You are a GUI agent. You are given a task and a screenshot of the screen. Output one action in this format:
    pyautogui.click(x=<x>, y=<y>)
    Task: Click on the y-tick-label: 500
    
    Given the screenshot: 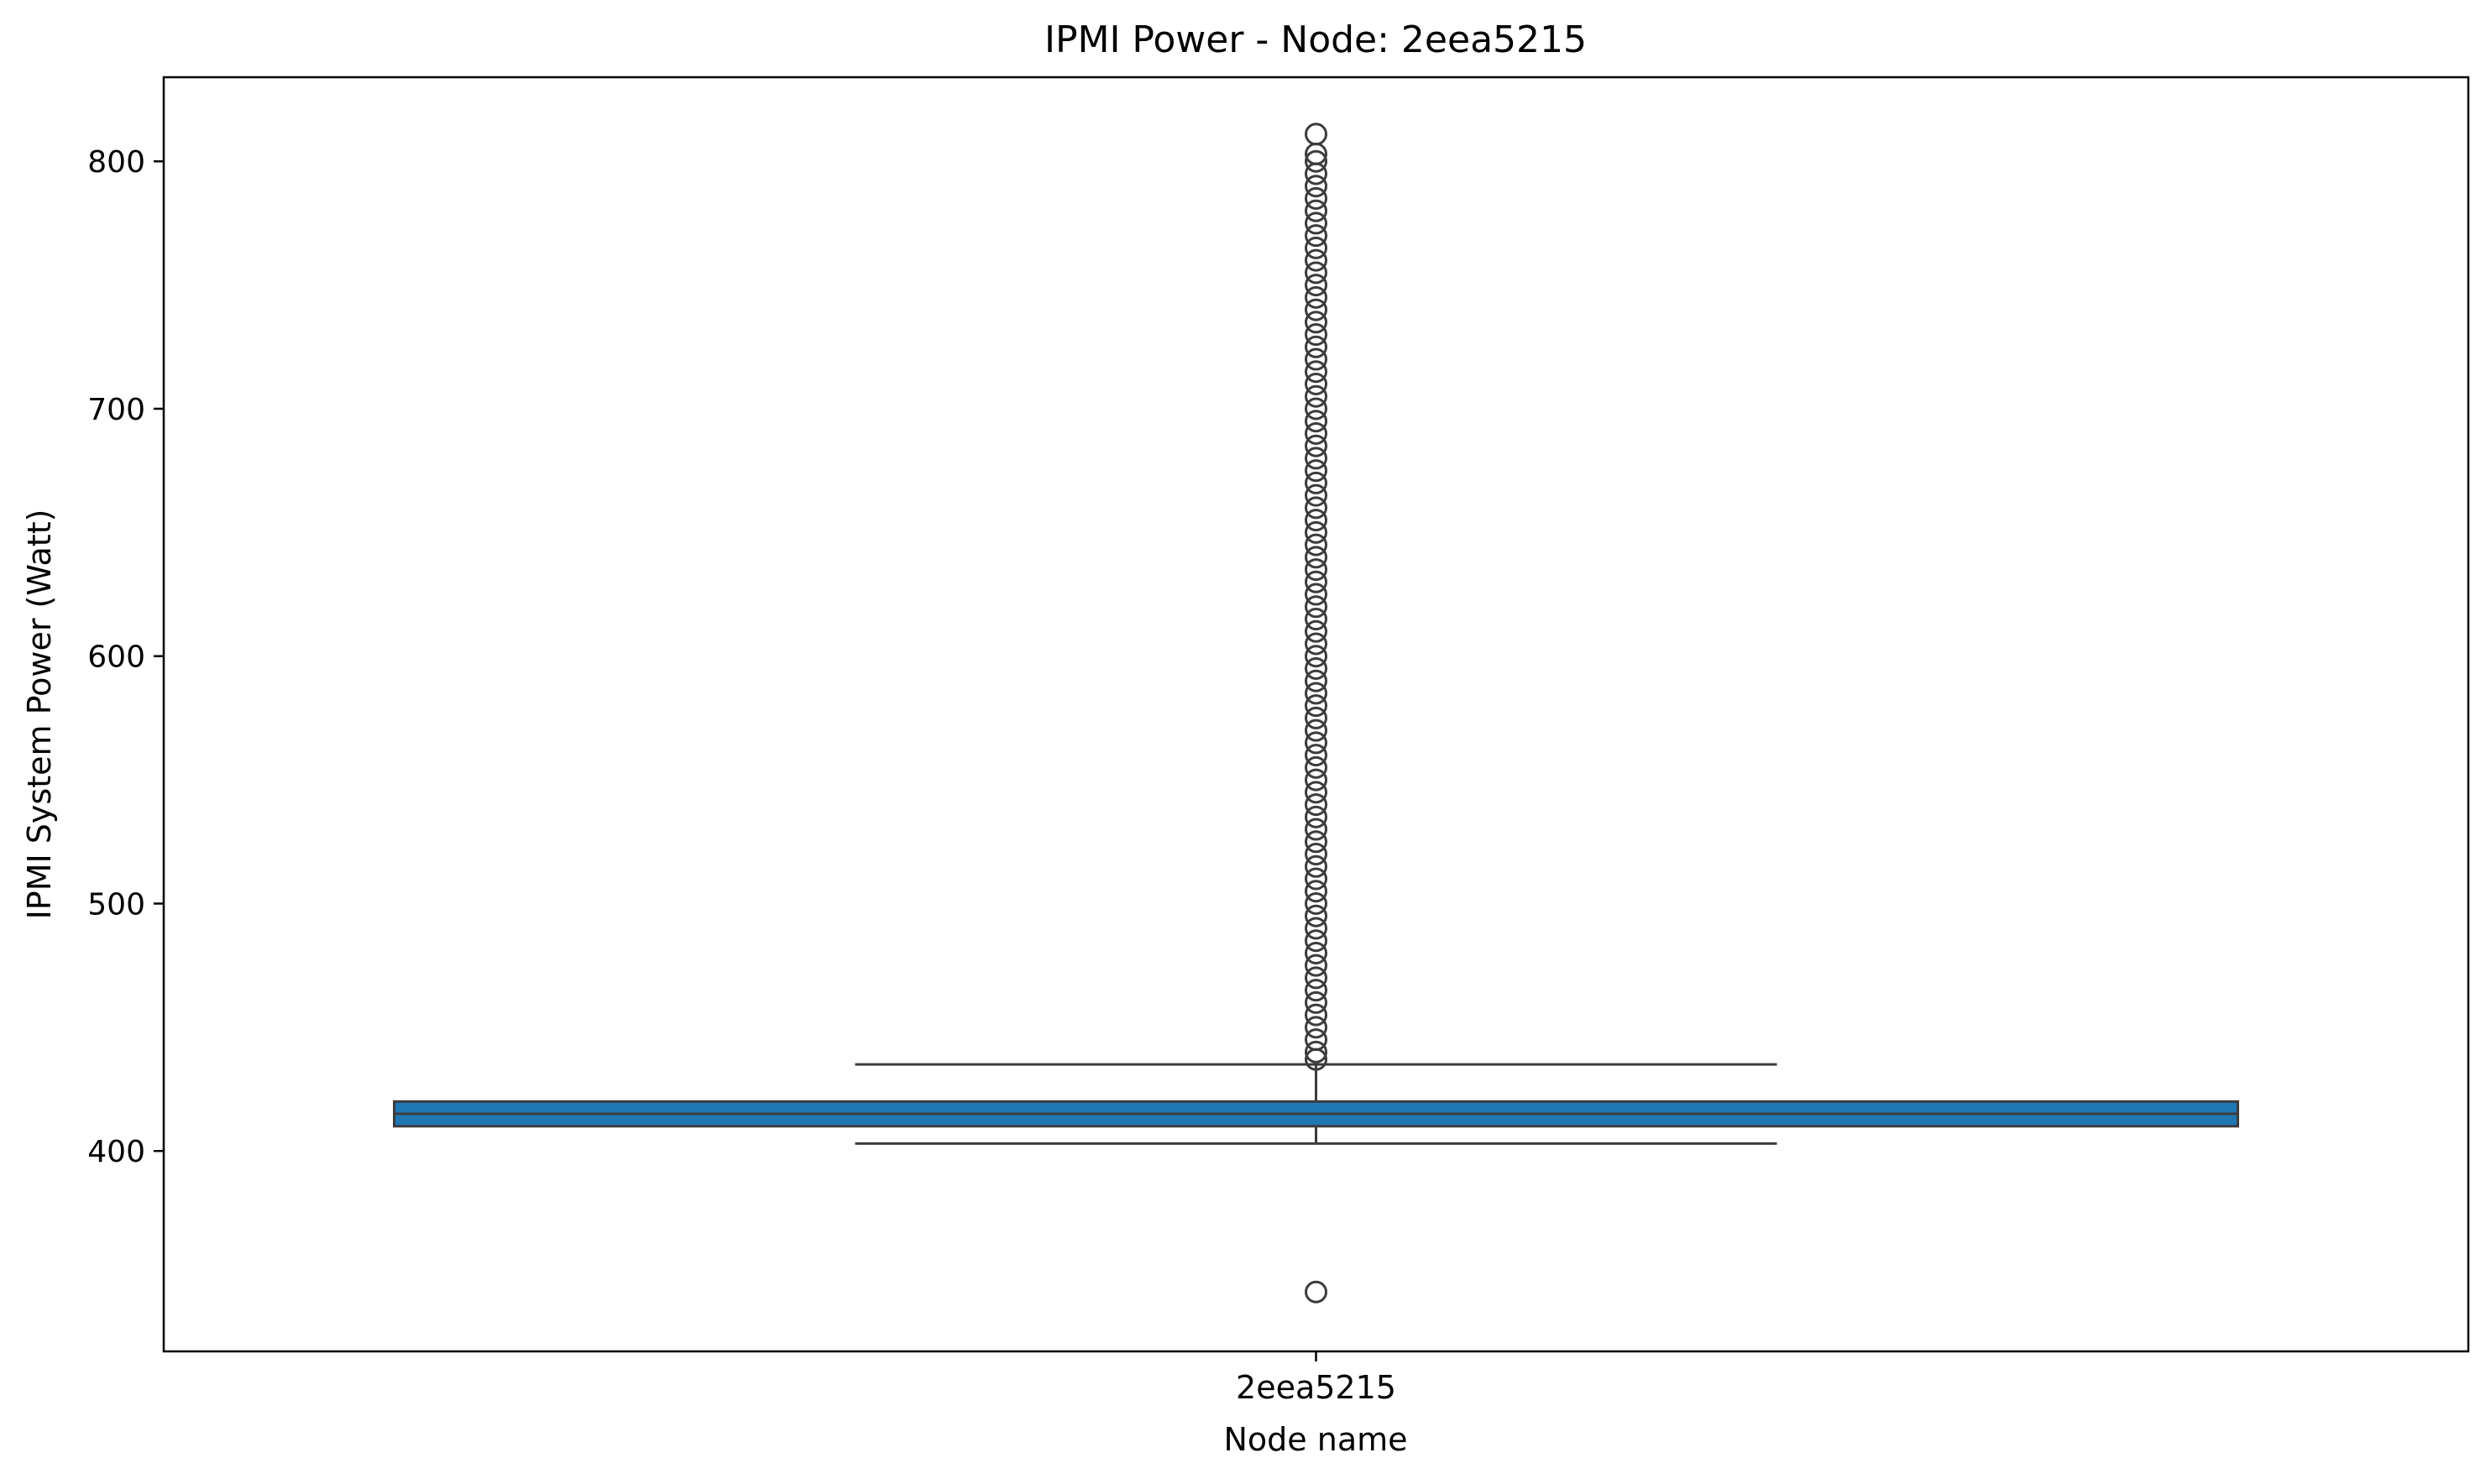 What is the action you would take?
    pyautogui.click(x=116, y=904)
    